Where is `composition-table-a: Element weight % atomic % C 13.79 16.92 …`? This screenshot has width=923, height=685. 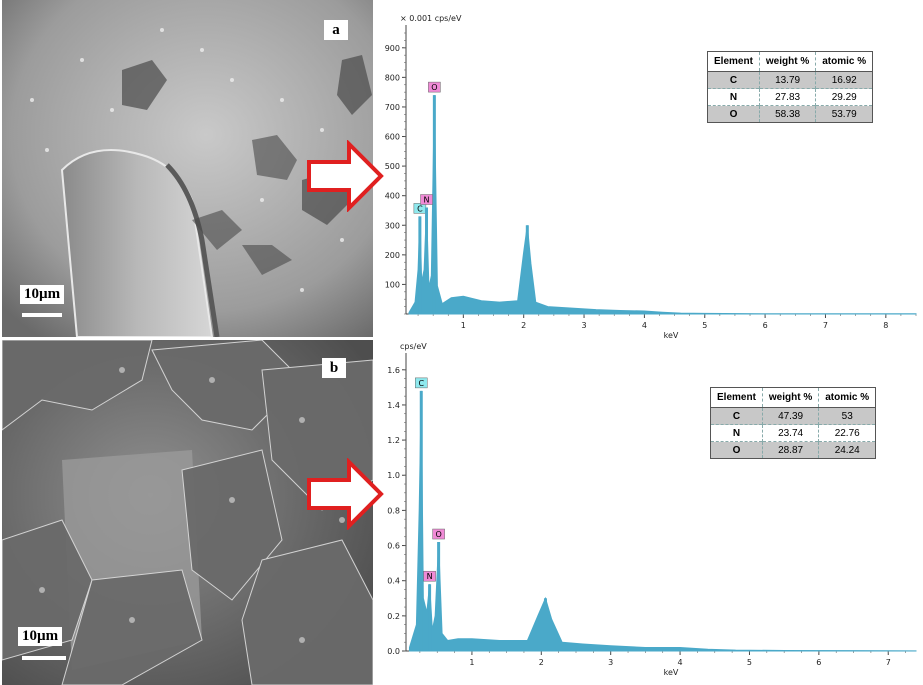 composition-table-a: Element weight % atomic % C 13.79 16.92 … is located at coordinates (790, 87).